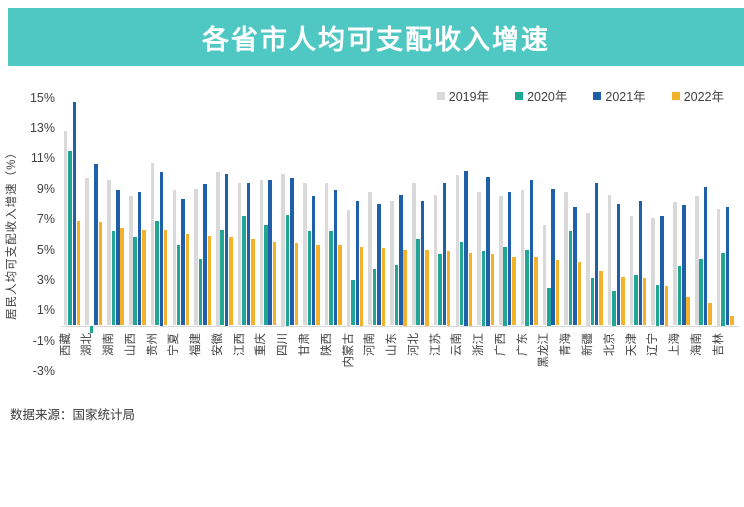  What do you see at coordinates (544, 275) in the screenshot?
I see `bar-2019年-黑龙江` at bounding box center [544, 275].